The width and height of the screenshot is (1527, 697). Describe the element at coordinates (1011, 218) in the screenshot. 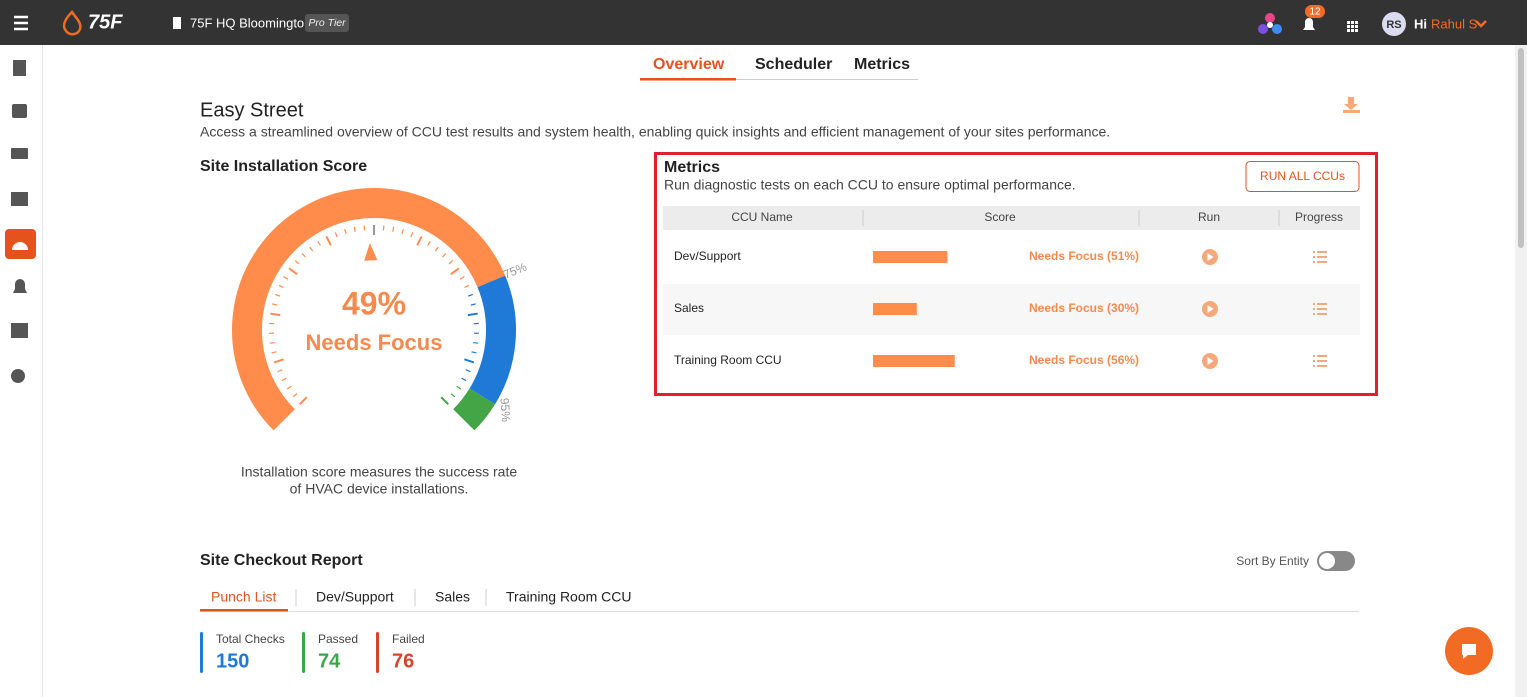

I see `table-header` at that location.